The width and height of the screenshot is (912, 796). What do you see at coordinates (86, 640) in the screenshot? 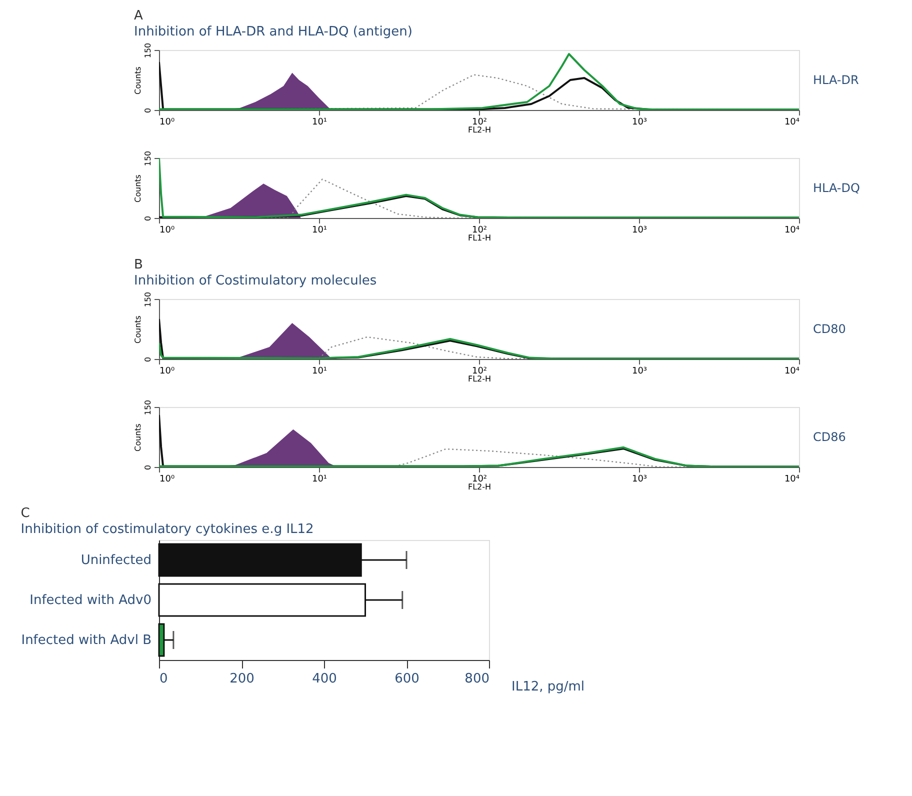
I see `y-tick-label: Infected with Advl B` at bounding box center [86, 640].